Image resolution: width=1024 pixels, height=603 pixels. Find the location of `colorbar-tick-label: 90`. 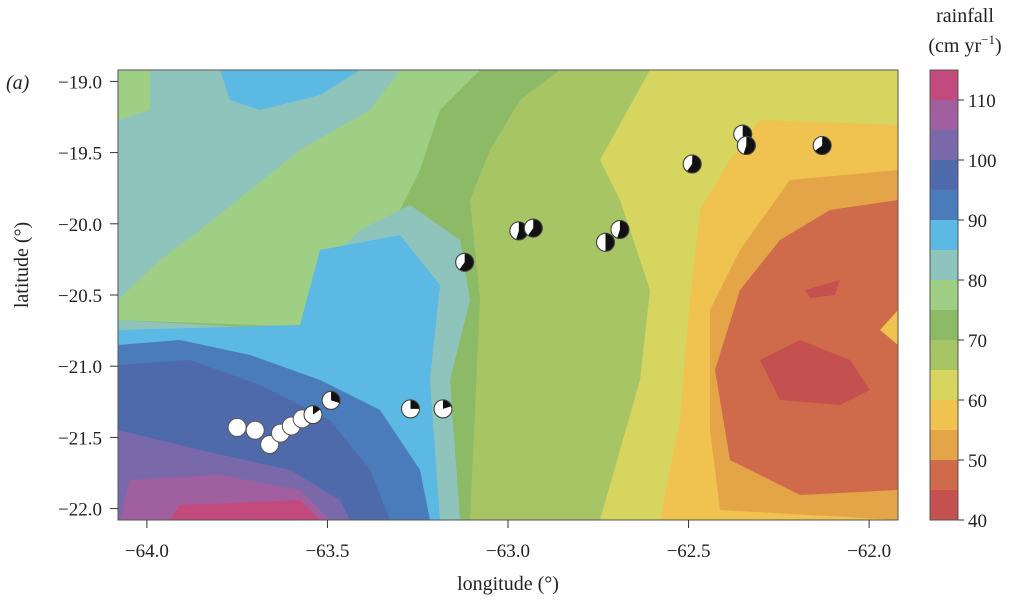

colorbar-tick-label: 90 is located at coordinates (977, 221).